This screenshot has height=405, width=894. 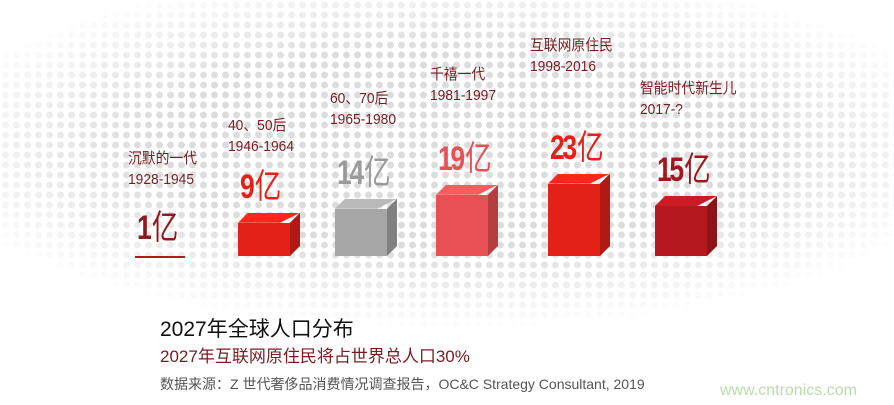 I want to click on value-number: 19, so click(x=451, y=158).